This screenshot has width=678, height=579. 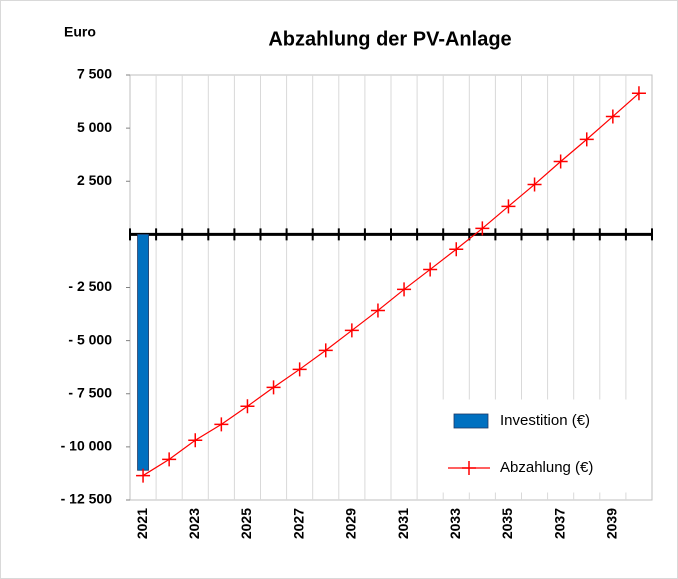 What do you see at coordinates (455, 523) in the screenshot?
I see `x-tick-label: 2033` at bounding box center [455, 523].